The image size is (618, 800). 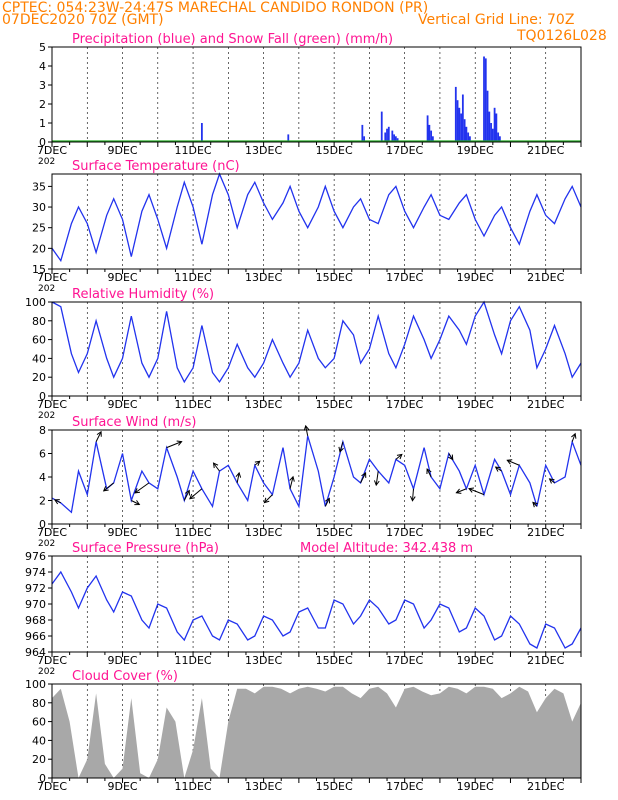 What do you see at coordinates (35, 588) in the screenshot?
I see `y-tick-label: 972` at bounding box center [35, 588].